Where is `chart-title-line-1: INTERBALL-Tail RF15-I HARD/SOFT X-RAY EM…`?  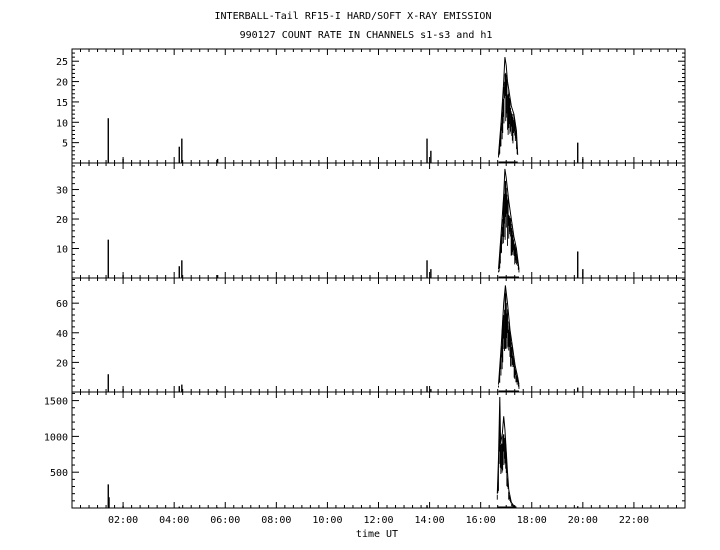 chart-title-line-1: INTERBALL-Tail RF15-I HARD/SOFT X-RAY EM… is located at coordinates (353, 16).